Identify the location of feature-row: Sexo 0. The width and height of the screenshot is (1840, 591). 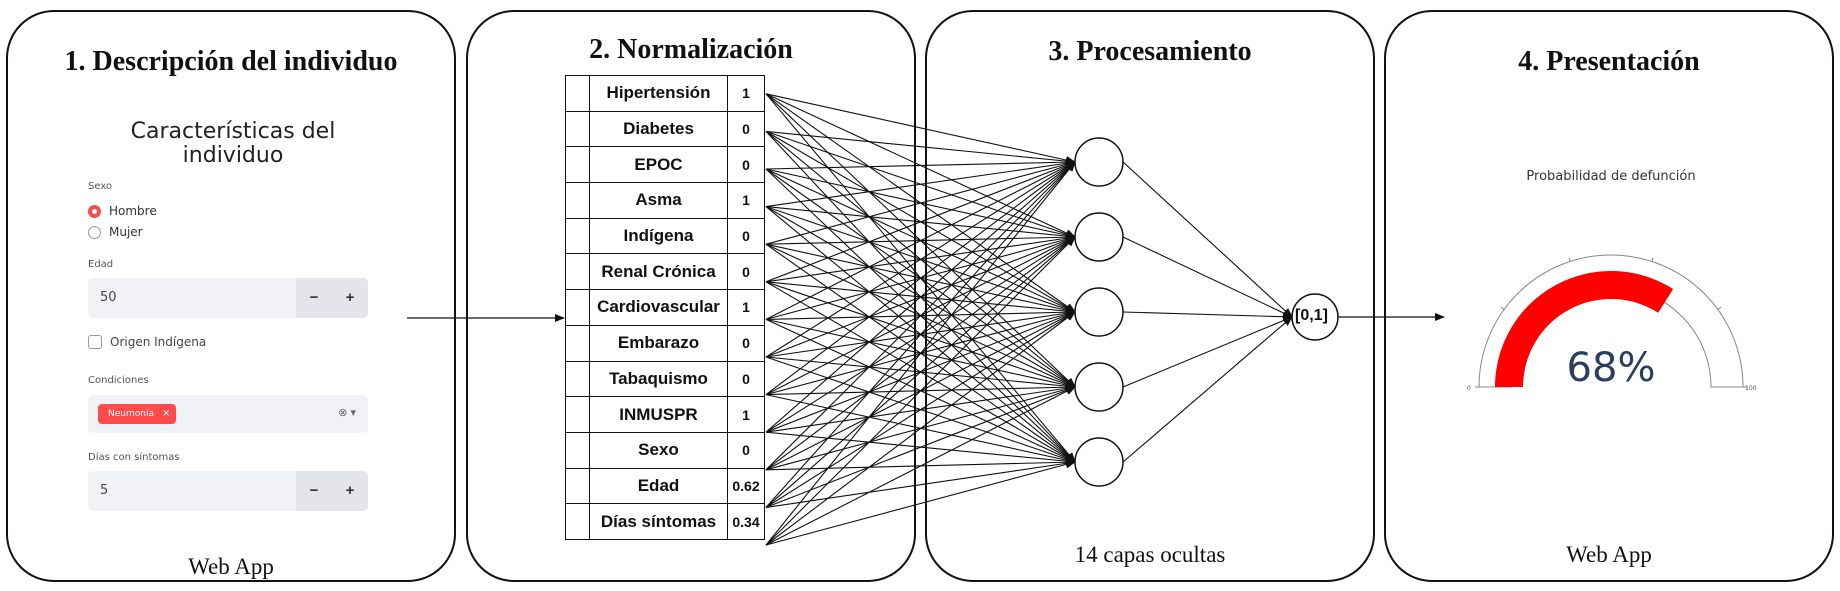
(665, 450).